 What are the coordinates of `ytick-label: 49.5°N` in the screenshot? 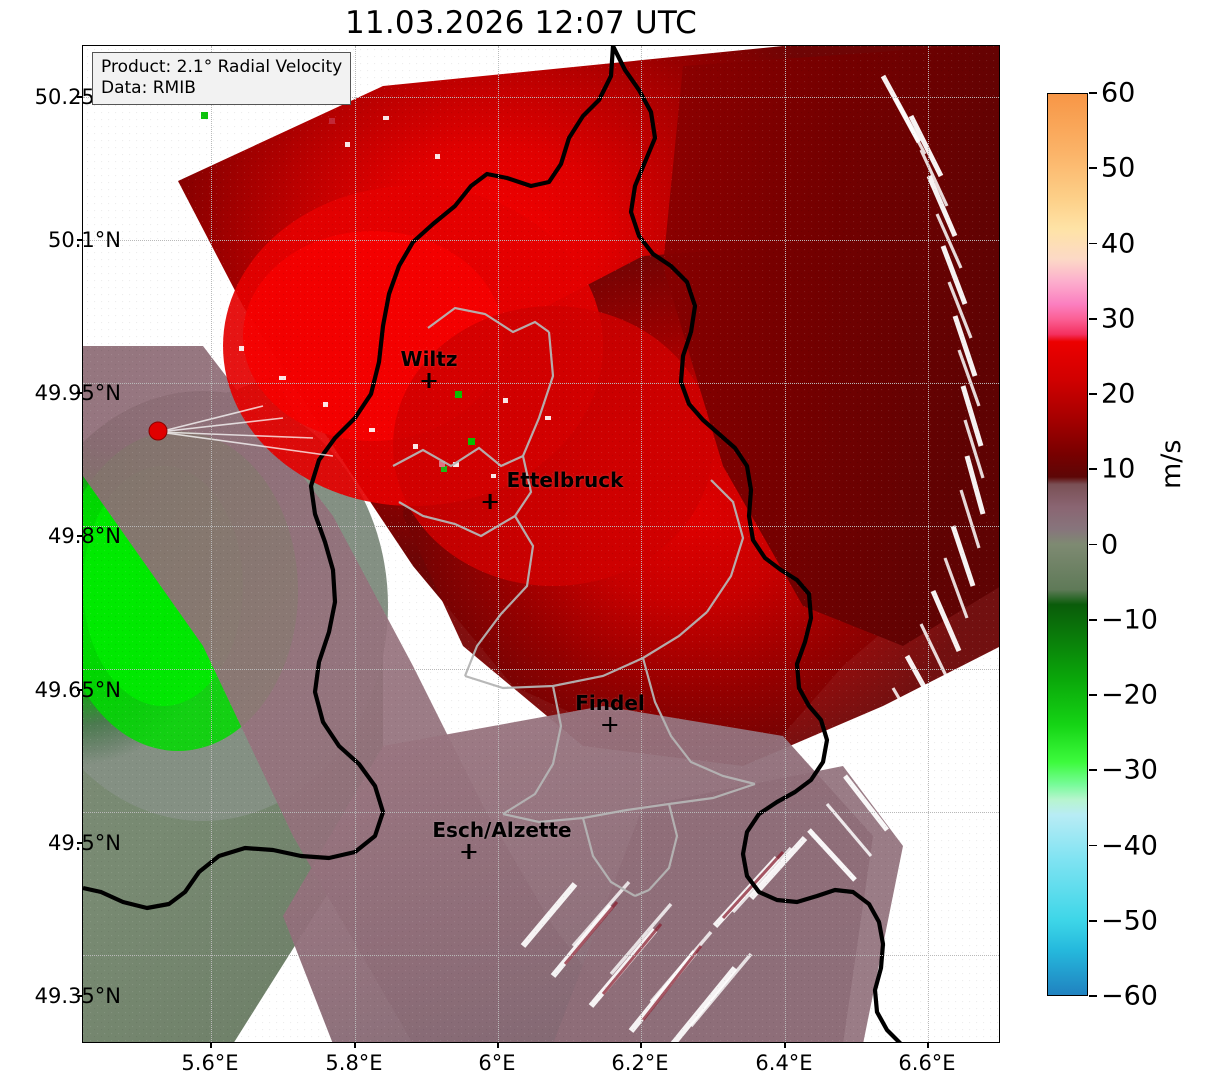 It's located at (84, 843).